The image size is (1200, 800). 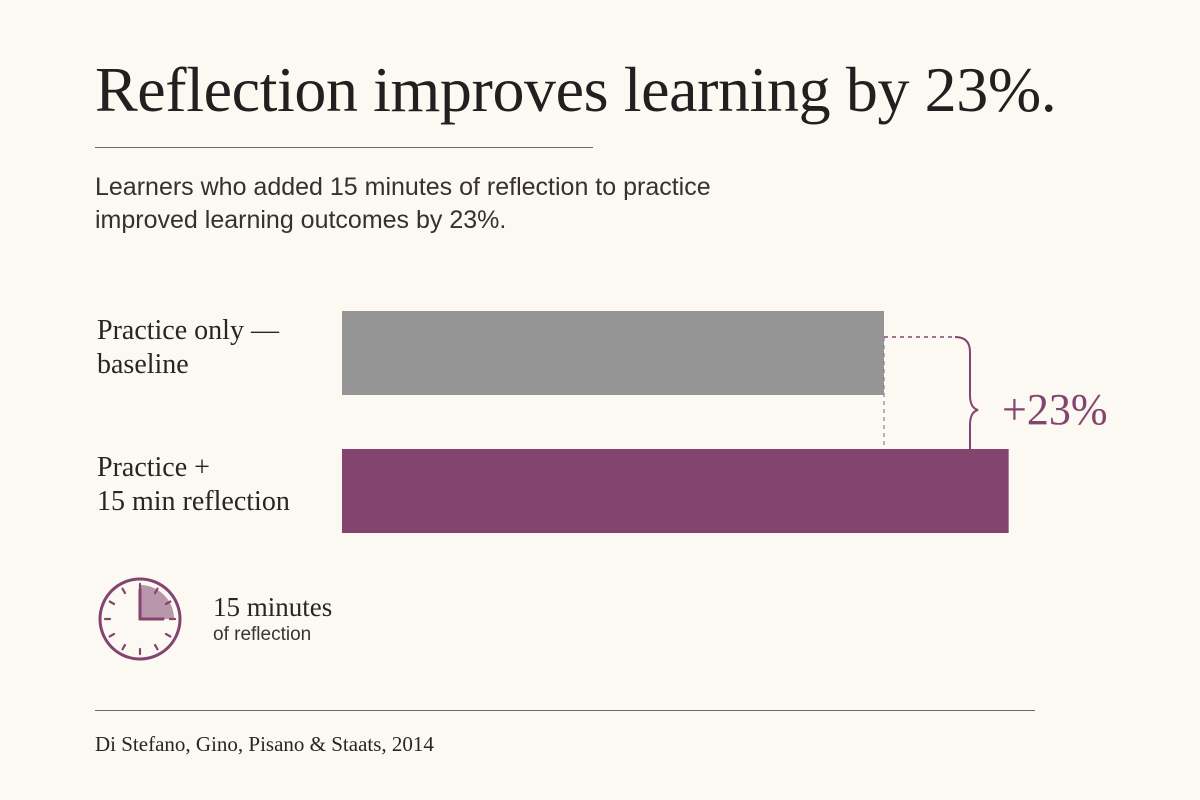 What do you see at coordinates (140, 619) in the screenshot?
I see `clock-icon` at bounding box center [140, 619].